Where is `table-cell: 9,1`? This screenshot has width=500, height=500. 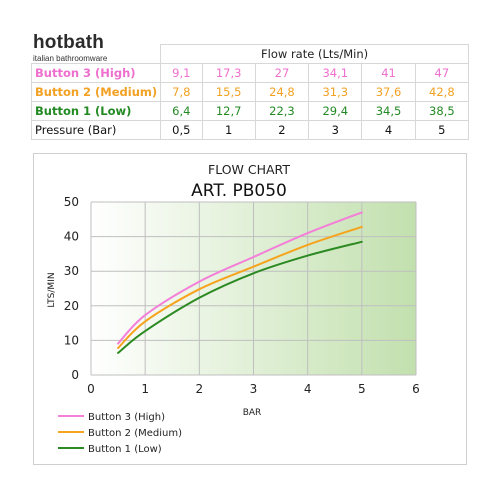
table-cell: 9,1 is located at coordinates (181, 73).